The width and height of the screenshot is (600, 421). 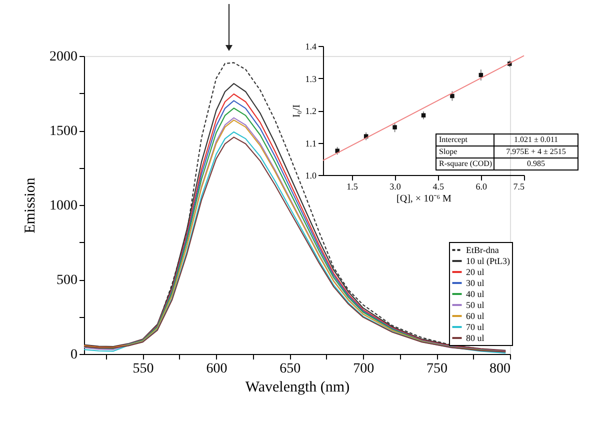 What do you see at coordinates (30, 205) in the screenshot?
I see `y-axis-title: Emission` at bounding box center [30, 205].